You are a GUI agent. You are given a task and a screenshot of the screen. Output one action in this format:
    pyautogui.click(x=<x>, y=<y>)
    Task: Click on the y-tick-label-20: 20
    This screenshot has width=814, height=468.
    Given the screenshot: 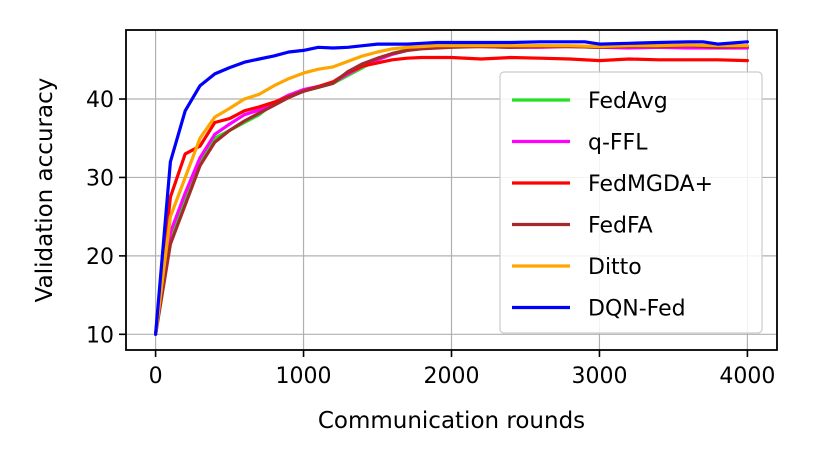 What is the action you would take?
    pyautogui.click(x=100, y=257)
    